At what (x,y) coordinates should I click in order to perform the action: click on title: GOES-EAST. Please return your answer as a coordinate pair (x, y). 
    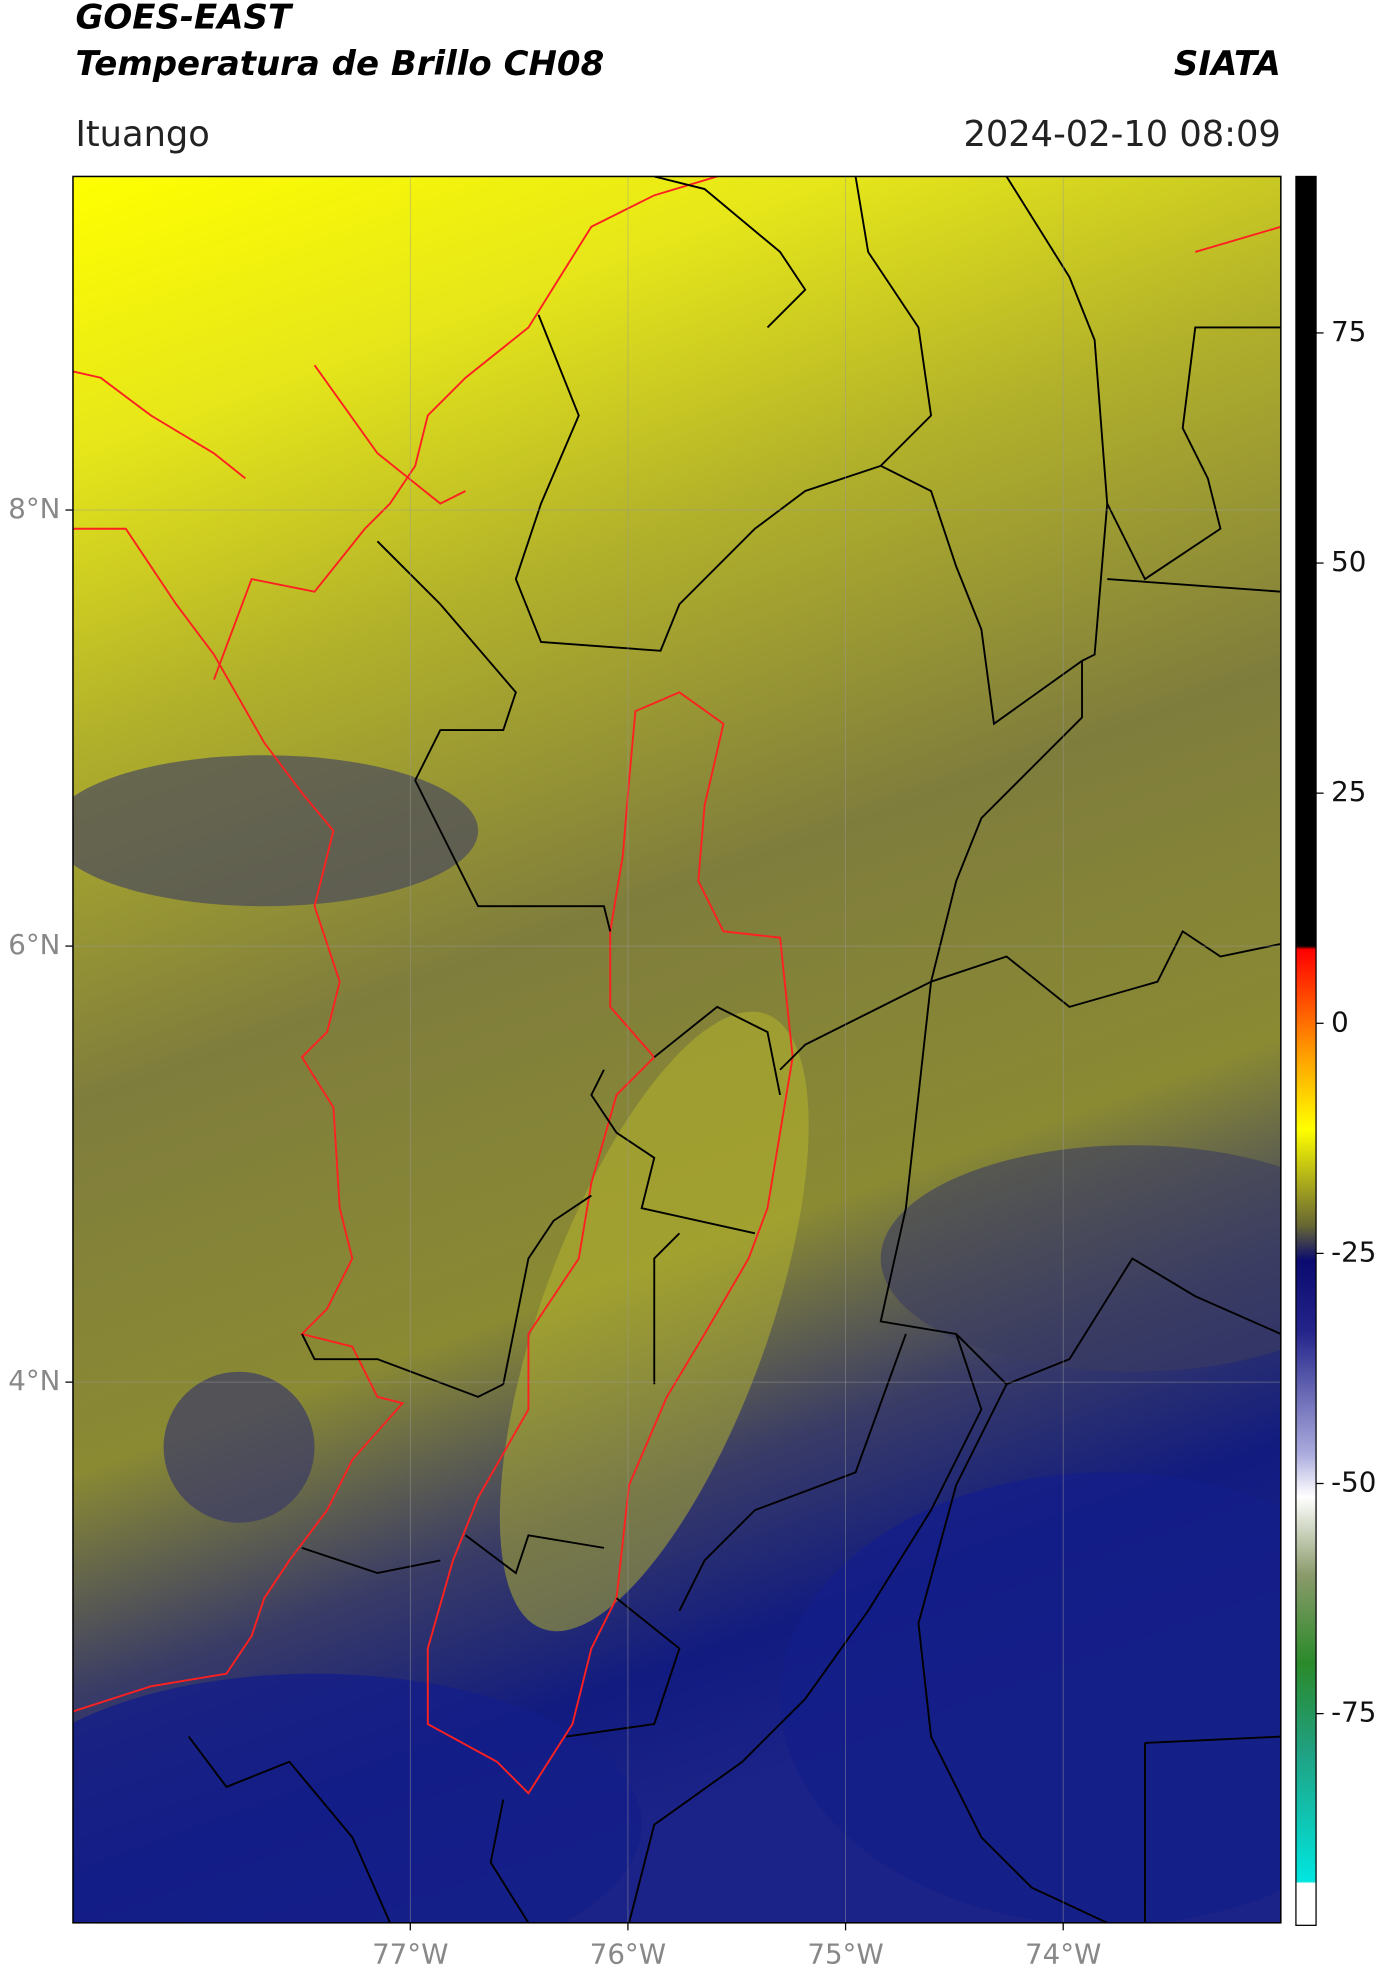
    Looking at the image, I should click on (184, 19).